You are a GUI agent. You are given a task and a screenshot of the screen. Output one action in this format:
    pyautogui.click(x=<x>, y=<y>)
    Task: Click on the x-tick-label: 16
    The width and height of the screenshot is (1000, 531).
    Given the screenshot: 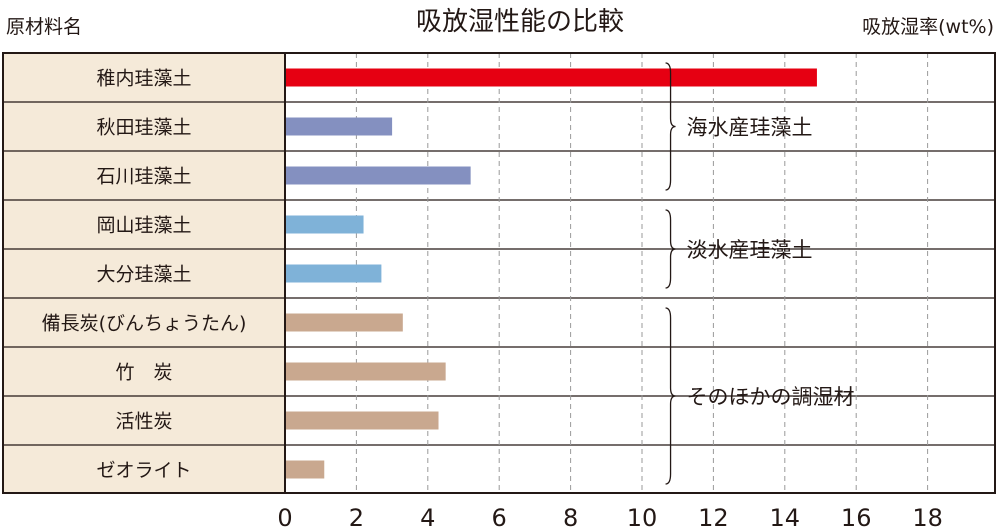 What is the action you would take?
    pyautogui.click(x=856, y=517)
    